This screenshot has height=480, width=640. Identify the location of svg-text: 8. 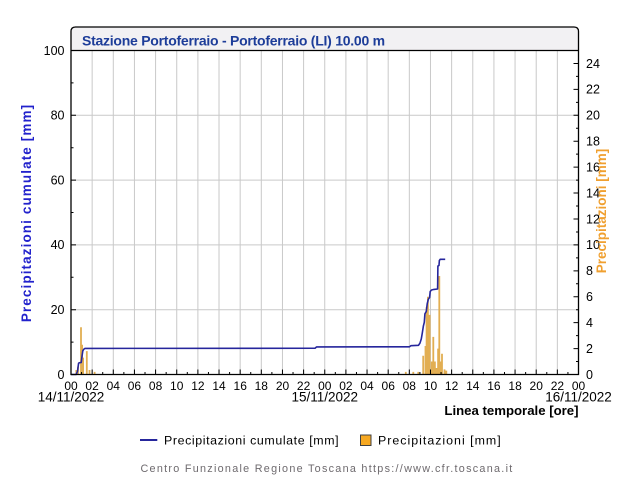
(589, 271).